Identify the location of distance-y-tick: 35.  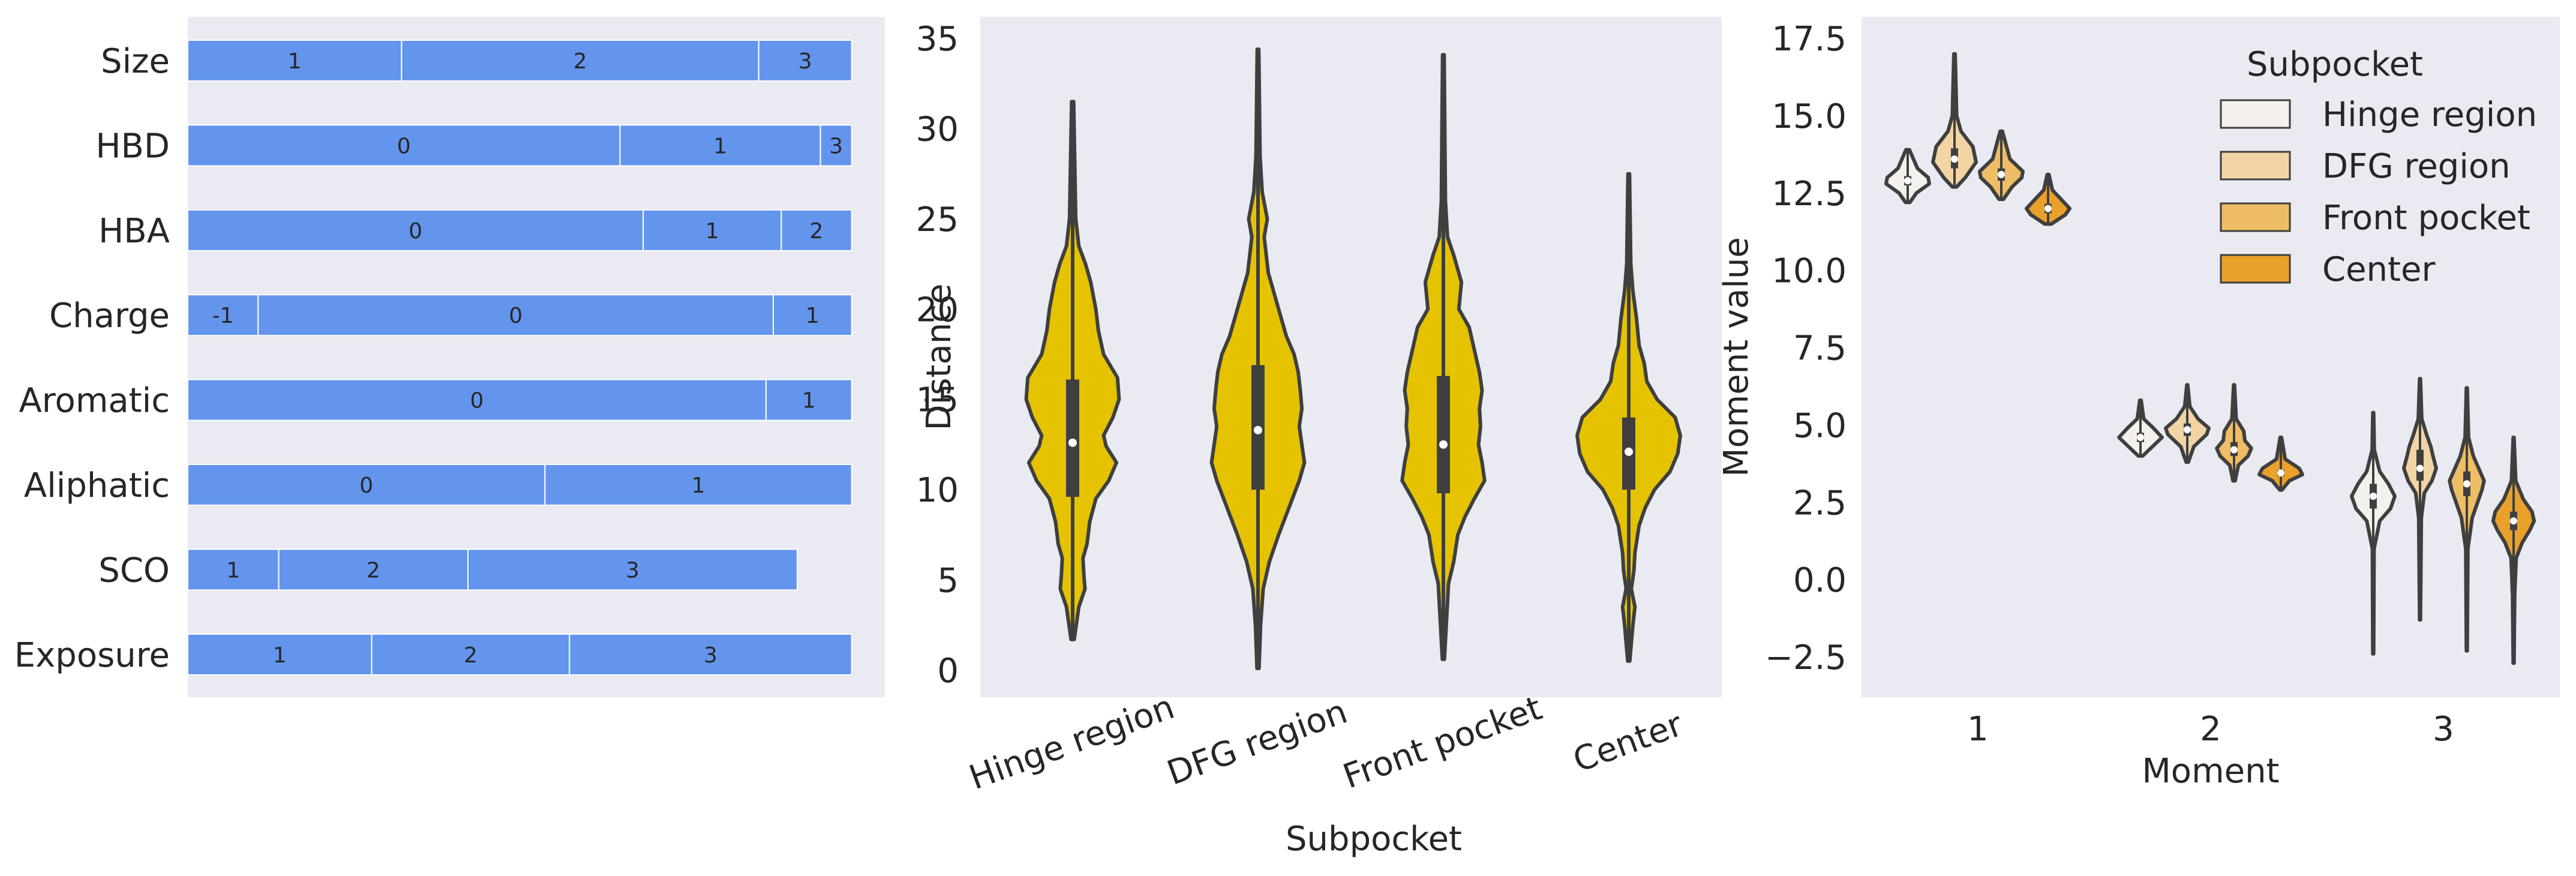
(937, 40).